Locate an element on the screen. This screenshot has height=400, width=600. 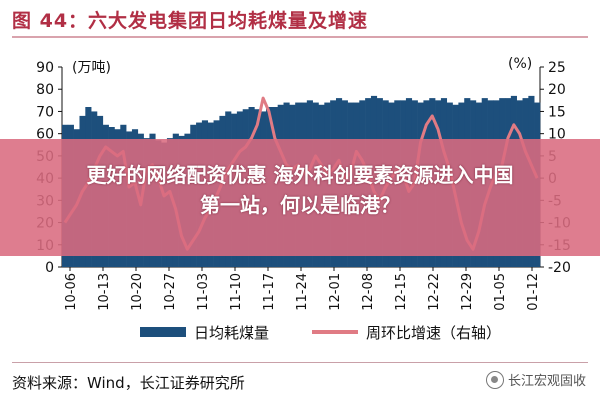
source-note: 资料来源：Wind，长江证券研究所 is located at coordinates (128, 383).